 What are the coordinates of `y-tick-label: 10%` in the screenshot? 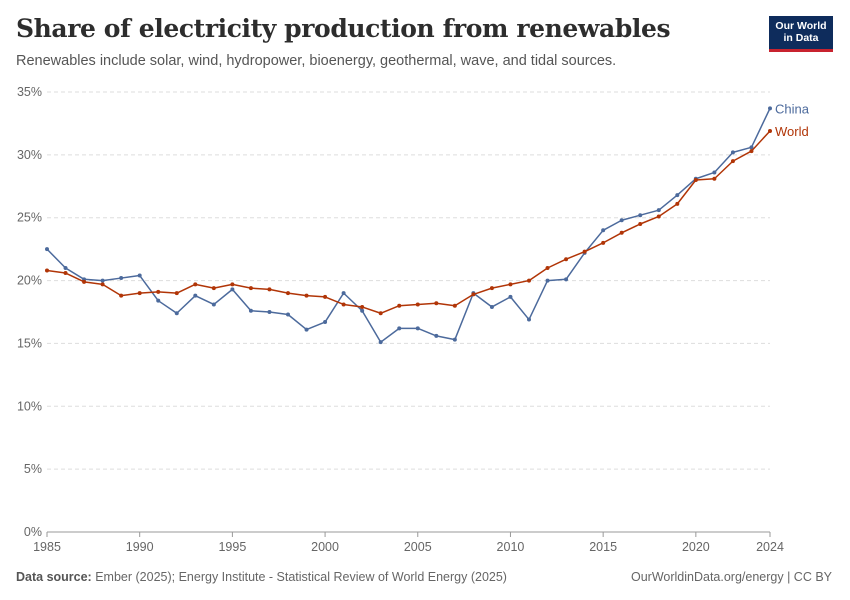 It's located at (29, 406).